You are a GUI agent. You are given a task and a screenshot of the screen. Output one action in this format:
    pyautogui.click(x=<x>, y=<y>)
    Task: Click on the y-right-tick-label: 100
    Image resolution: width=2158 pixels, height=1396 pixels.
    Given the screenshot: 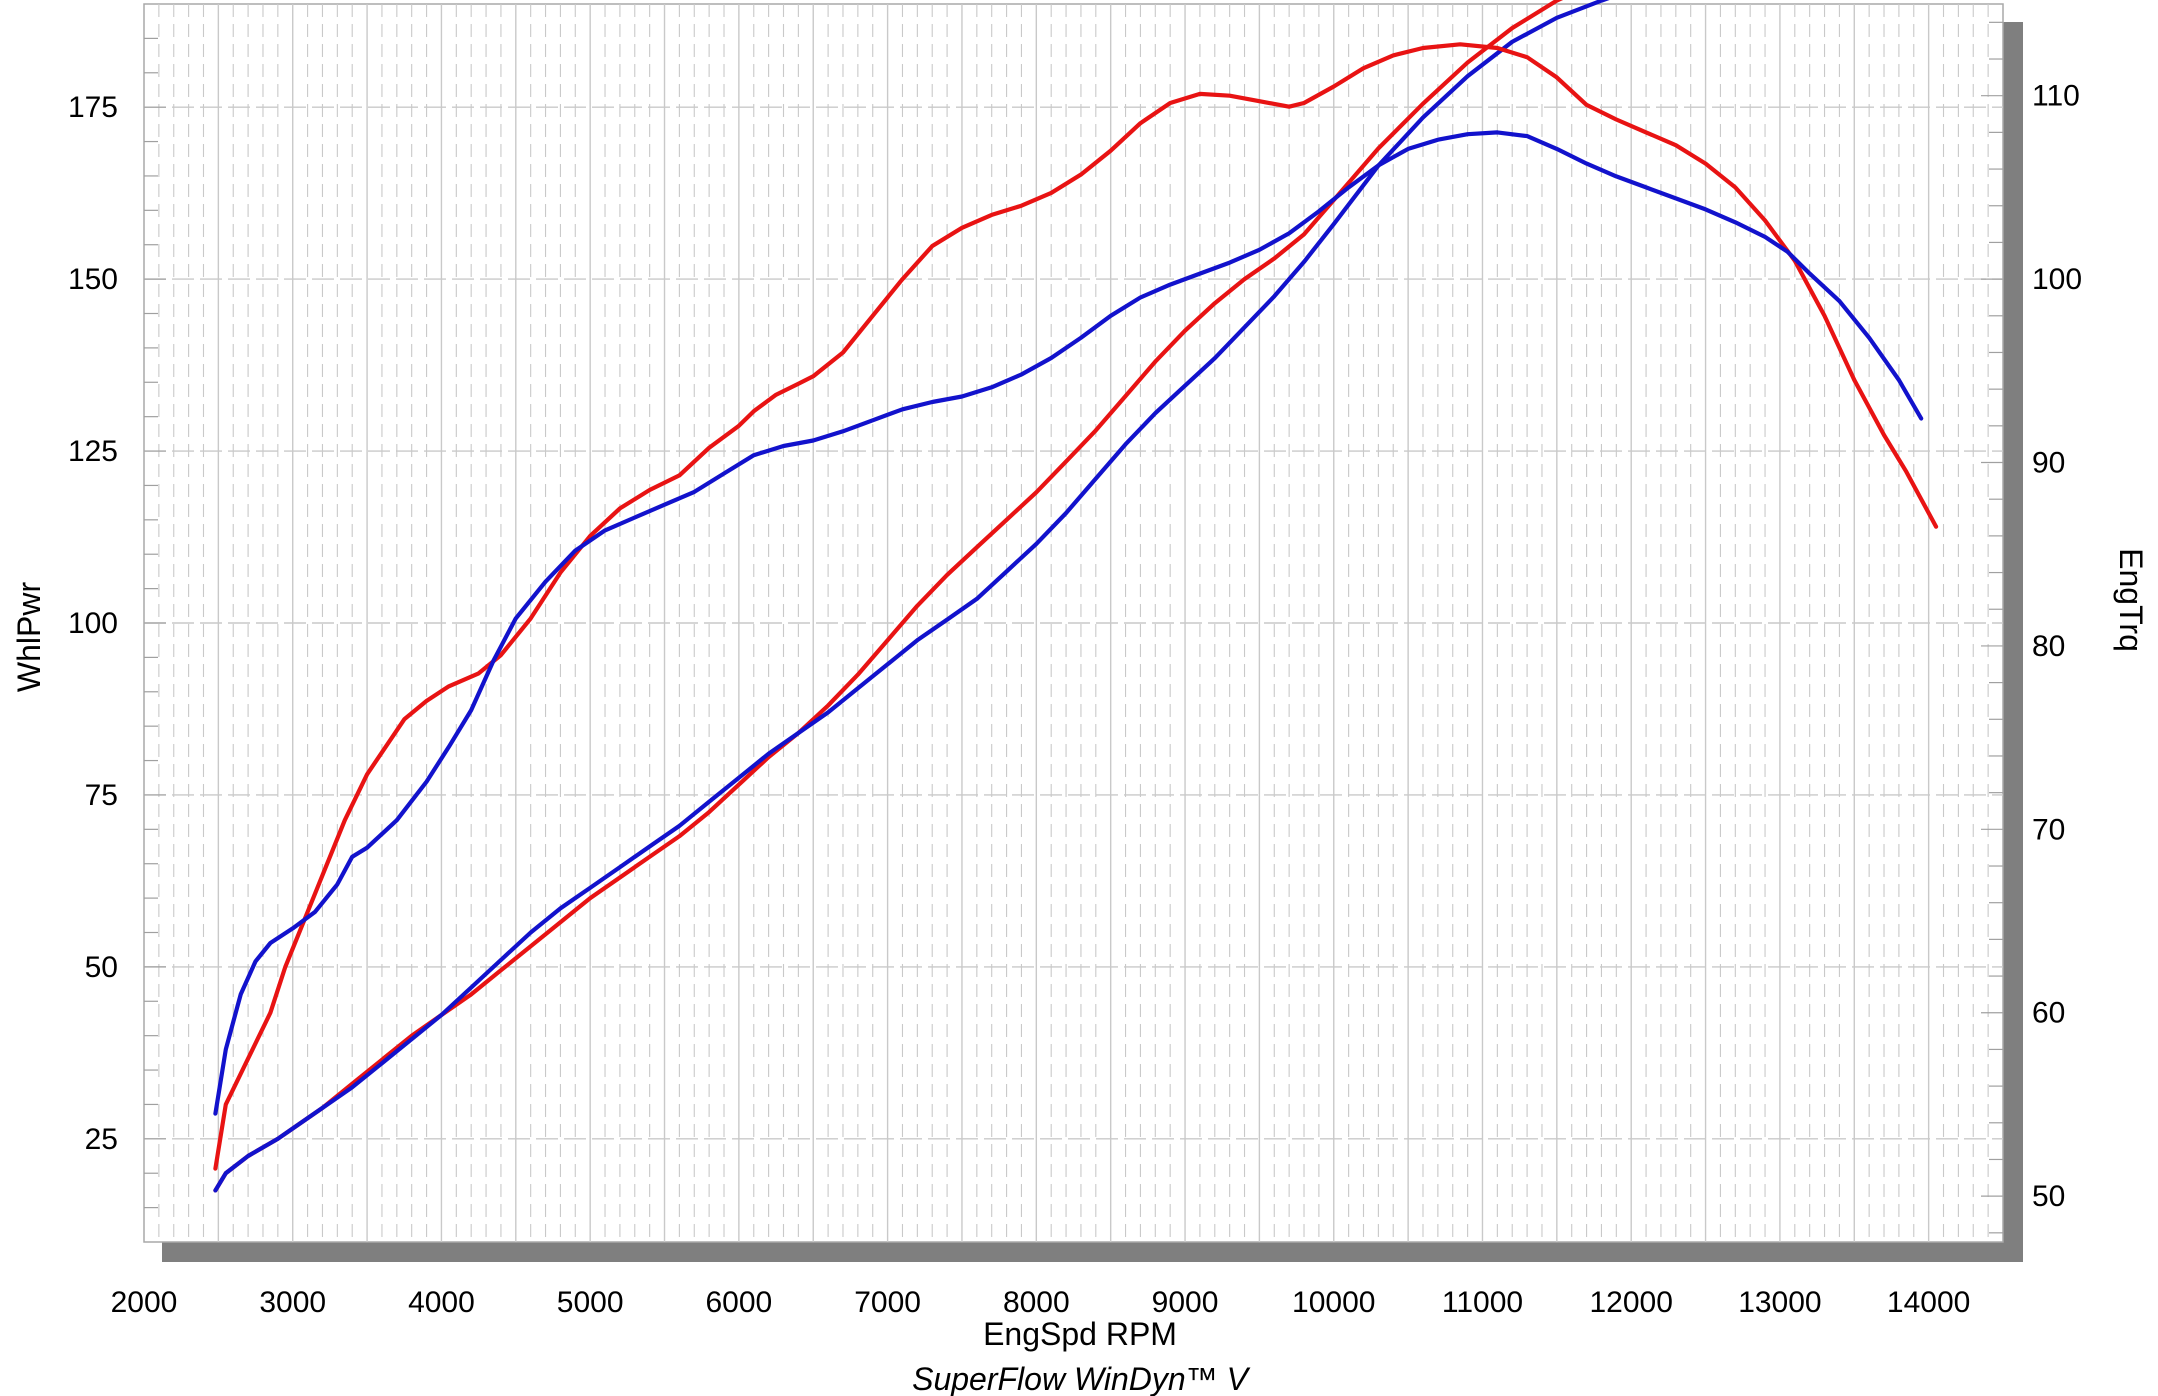 What is the action you would take?
    pyautogui.click(x=2057, y=279)
    